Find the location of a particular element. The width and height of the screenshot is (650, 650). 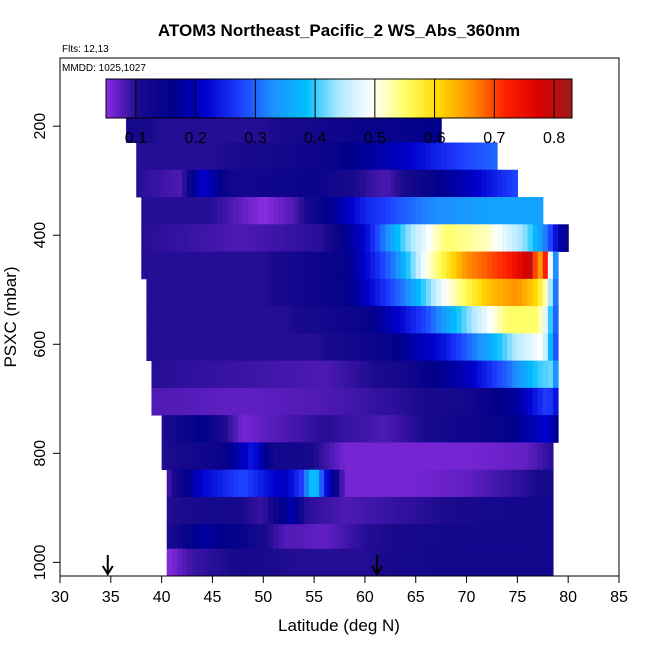

colorbar-tick-label: 0.8 is located at coordinates (554, 138).